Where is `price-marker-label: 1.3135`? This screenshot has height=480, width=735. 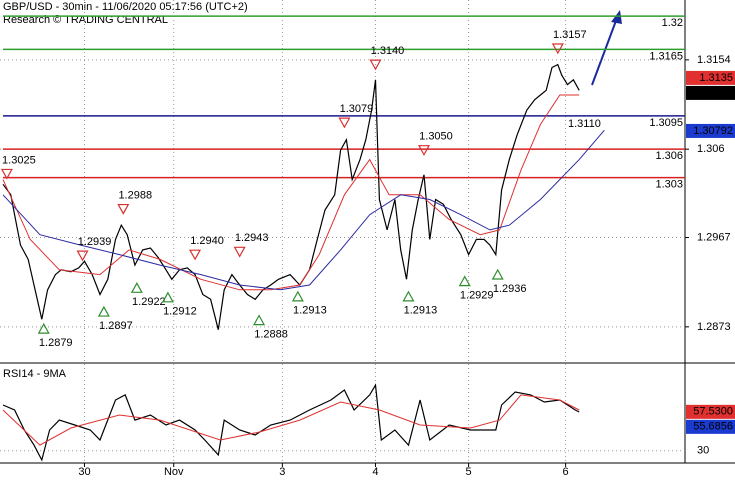 price-marker-label: 1.3135 is located at coordinates (716, 78).